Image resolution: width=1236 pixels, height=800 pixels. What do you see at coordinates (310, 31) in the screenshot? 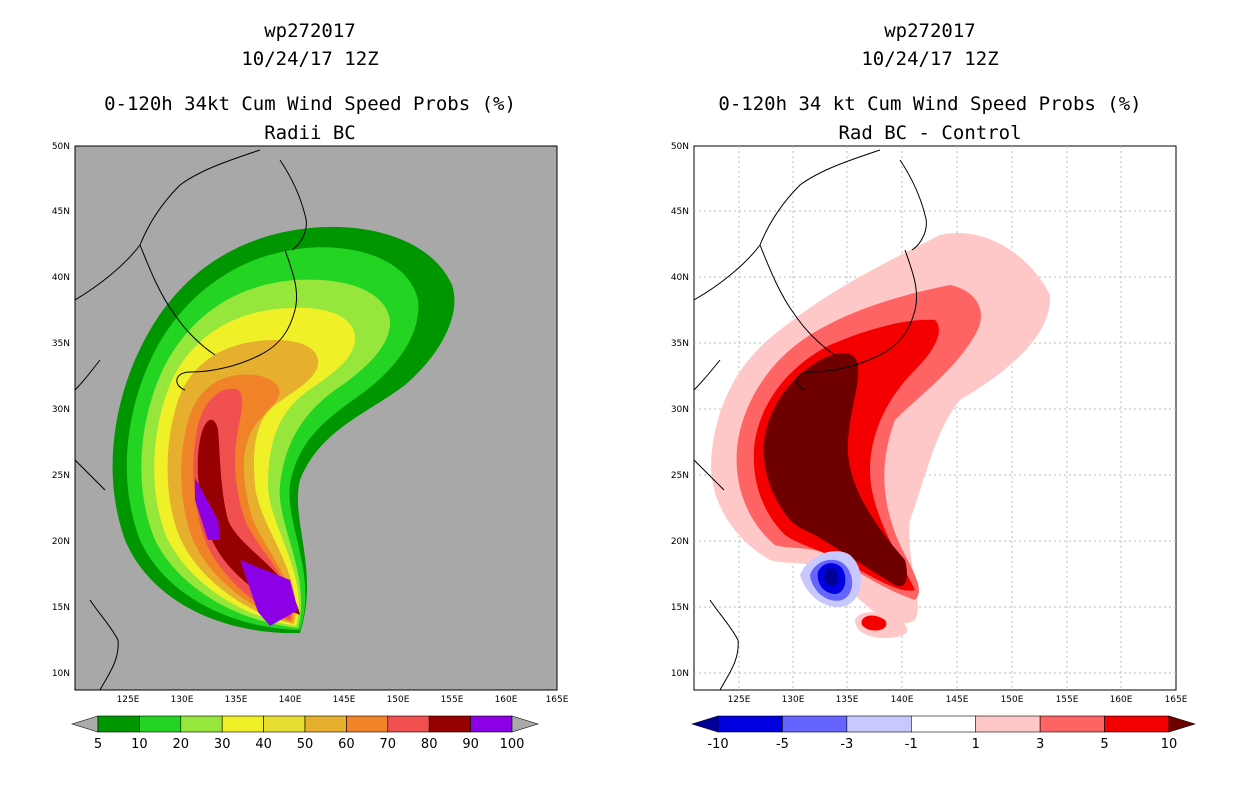
I see `left-title-line-1: wp272017` at bounding box center [310, 31].